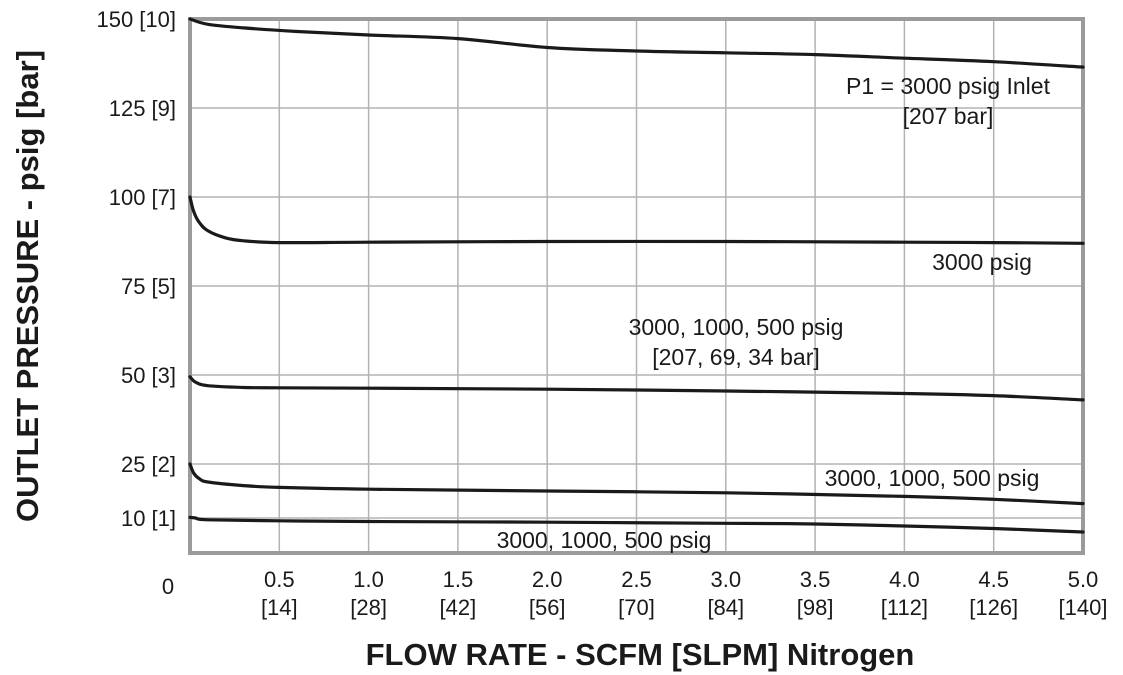 This screenshot has width=1123, height=675. I want to click on series-4-label: 3000, 1000, 500 psig, so click(932, 478).